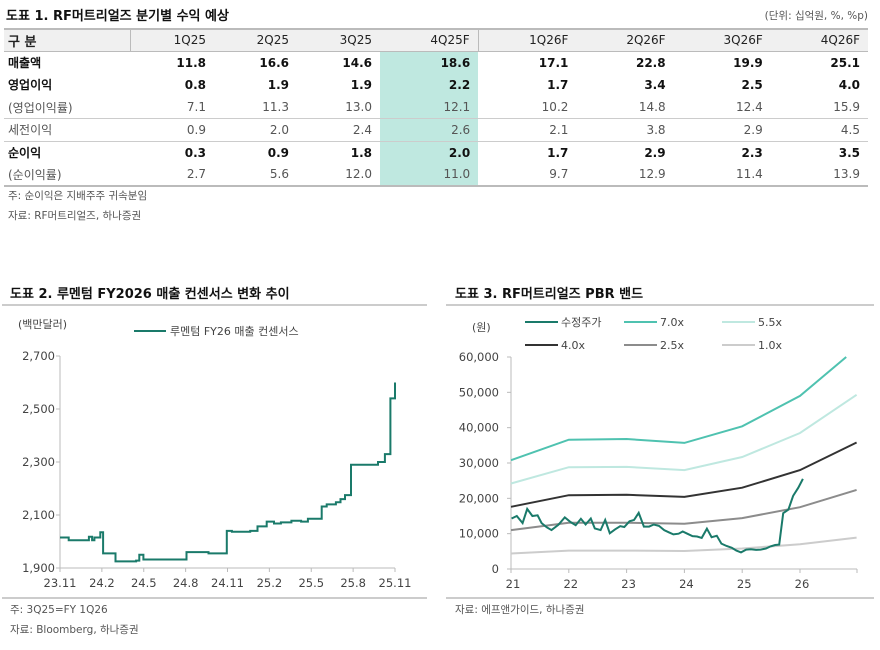  What do you see at coordinates (436, 152) in the screenshot?
I see `table-row: 순이익 0.3 0.9 1.8 2.0 1.7 2.9 2.3 3.5` at bounding box center [436, 152].